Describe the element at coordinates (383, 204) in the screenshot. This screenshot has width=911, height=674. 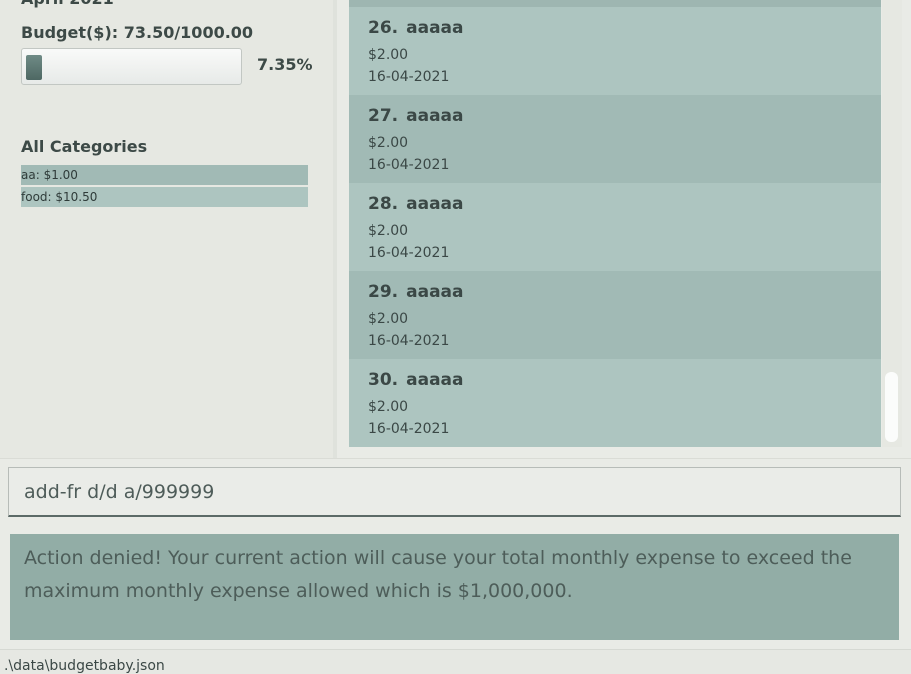
I see `expense-index: 28.` at that location.